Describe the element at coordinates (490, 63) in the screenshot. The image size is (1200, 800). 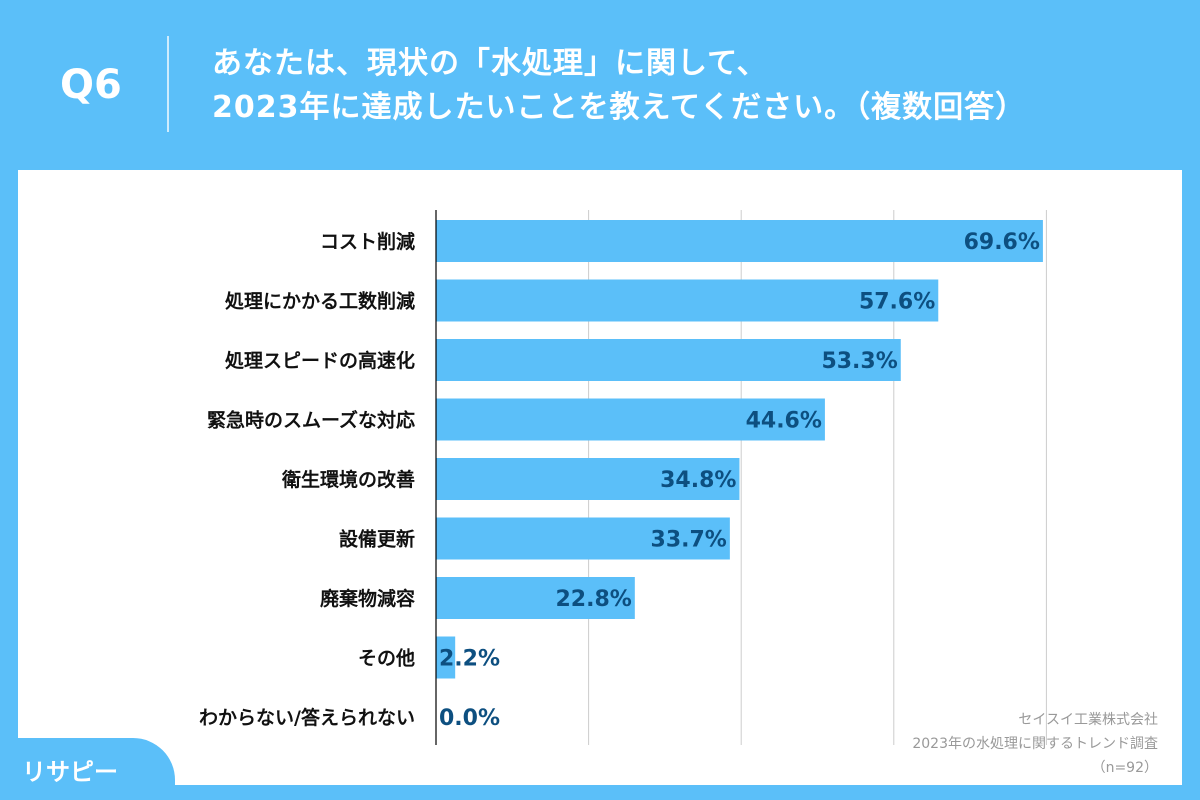
I see `title-line-1: あなたは、現状の「水処理」に関して、` at that location.